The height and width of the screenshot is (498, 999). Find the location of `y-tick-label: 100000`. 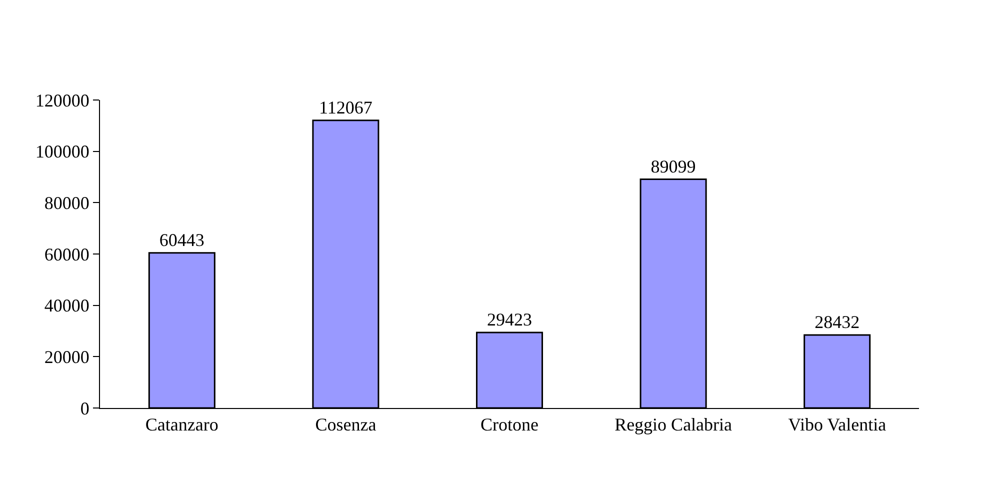

y-tick-label: 100000 is located at coordinates (62, 152).